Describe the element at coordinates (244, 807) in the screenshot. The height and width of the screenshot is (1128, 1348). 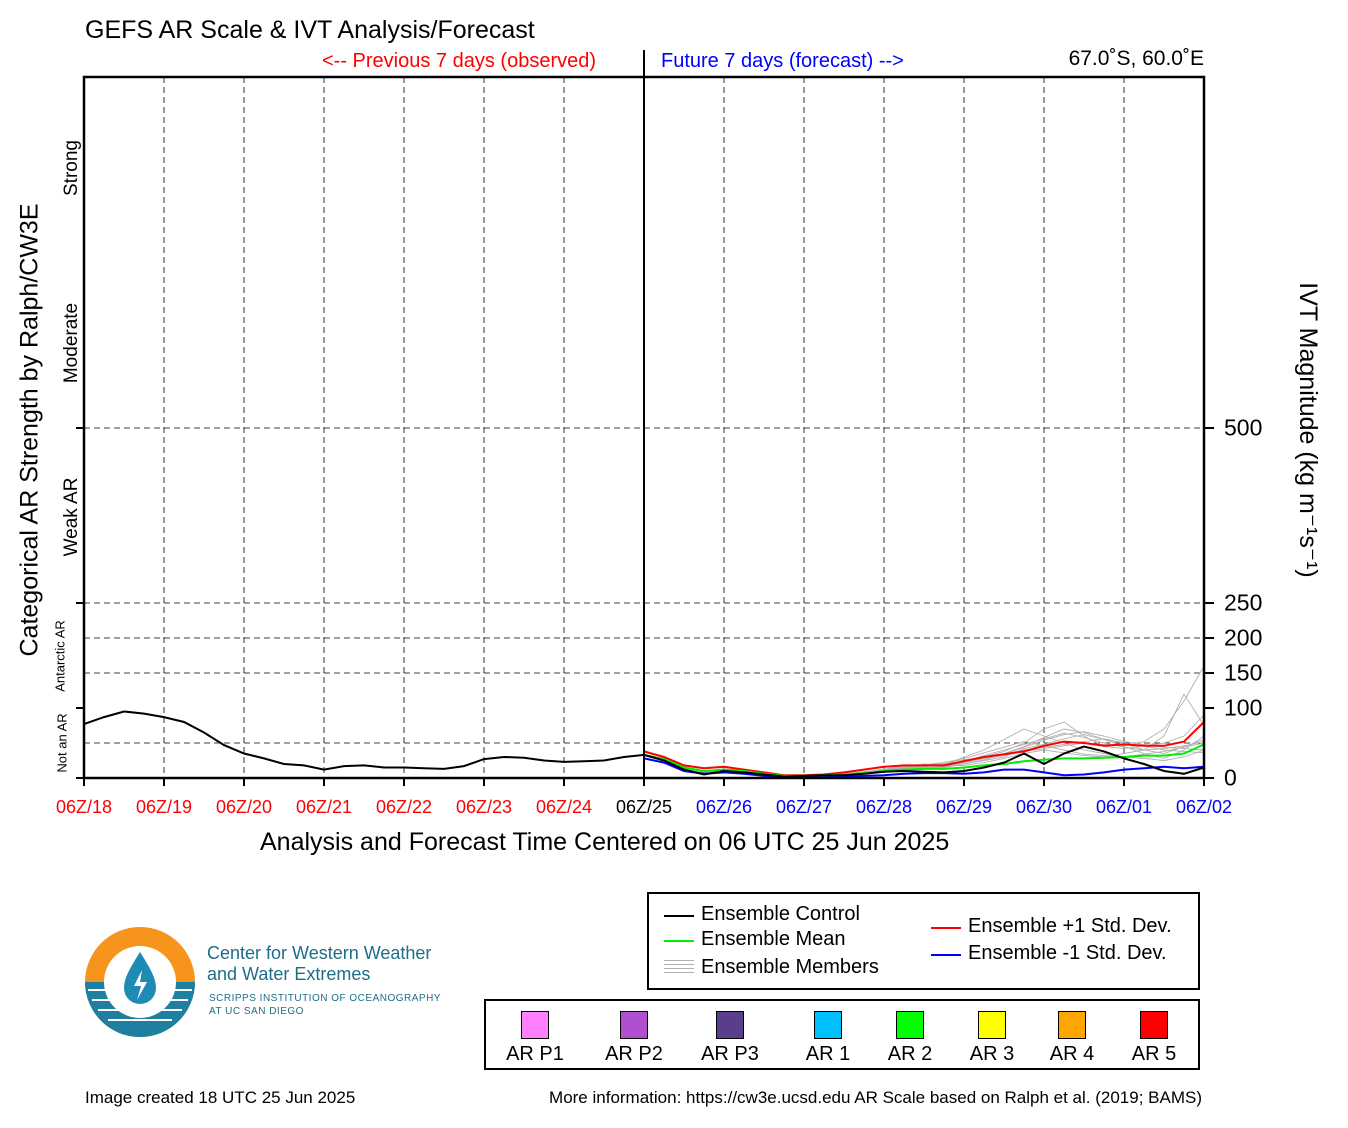
I see `x-tick-label: 06Z/20` at that location.